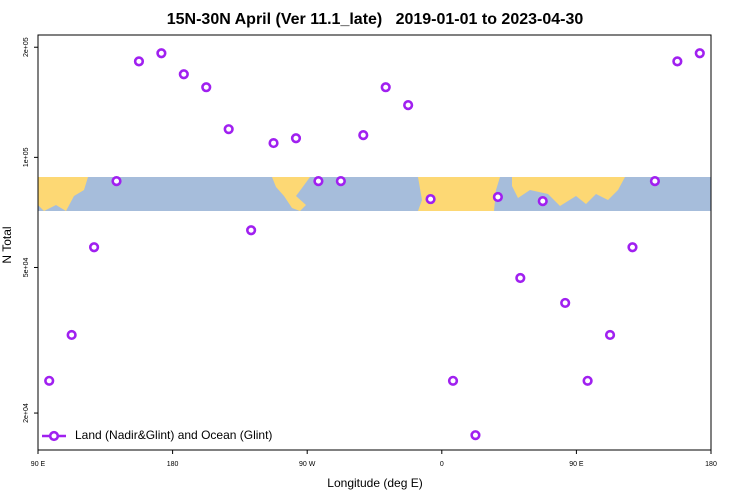 The width and height of the screenshot is (750, 500). Describe the element at coordinates (442, 464) in the screenshot. I see `x-tick-label: 0` at that location.